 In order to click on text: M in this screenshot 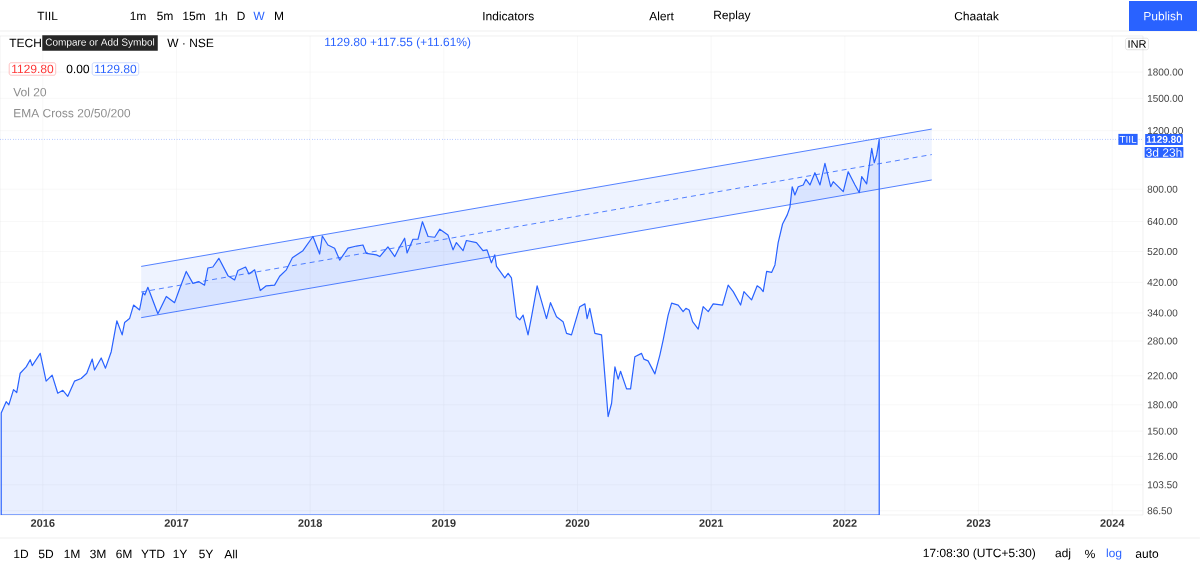, I will do `click(279, 16)`.